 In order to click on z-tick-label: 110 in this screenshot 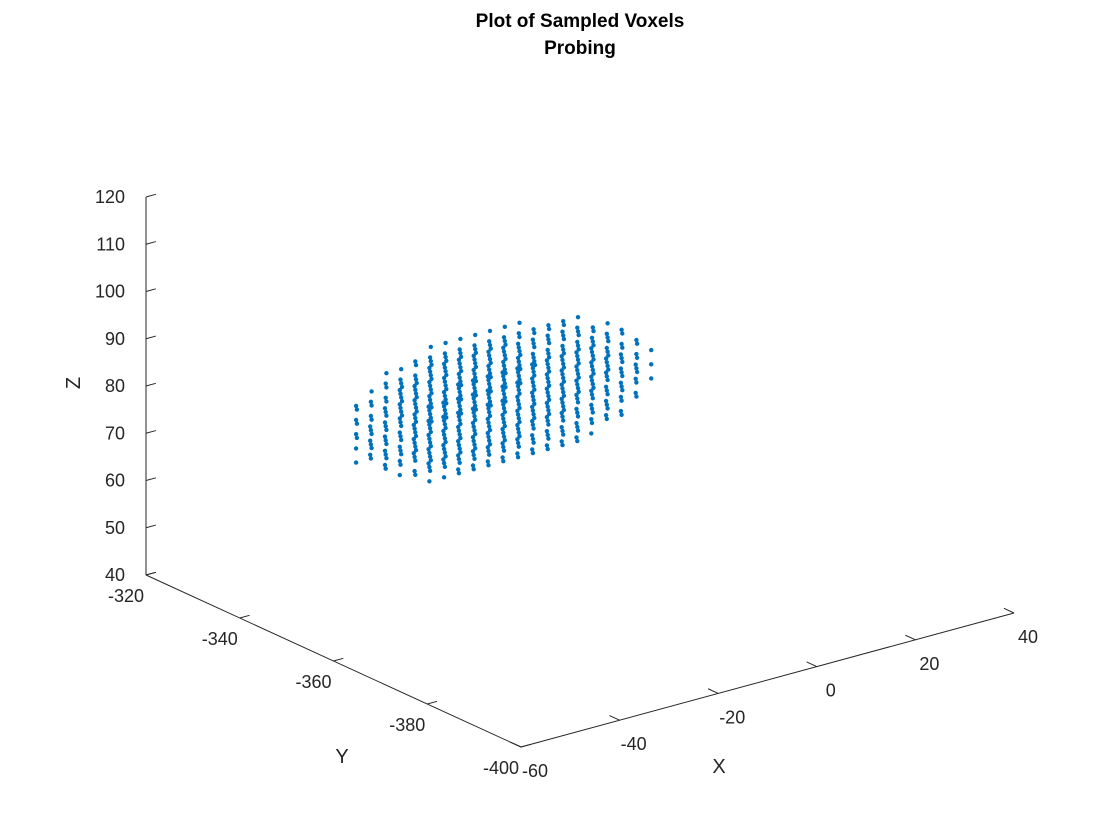, I will do `click(110, 244)`.